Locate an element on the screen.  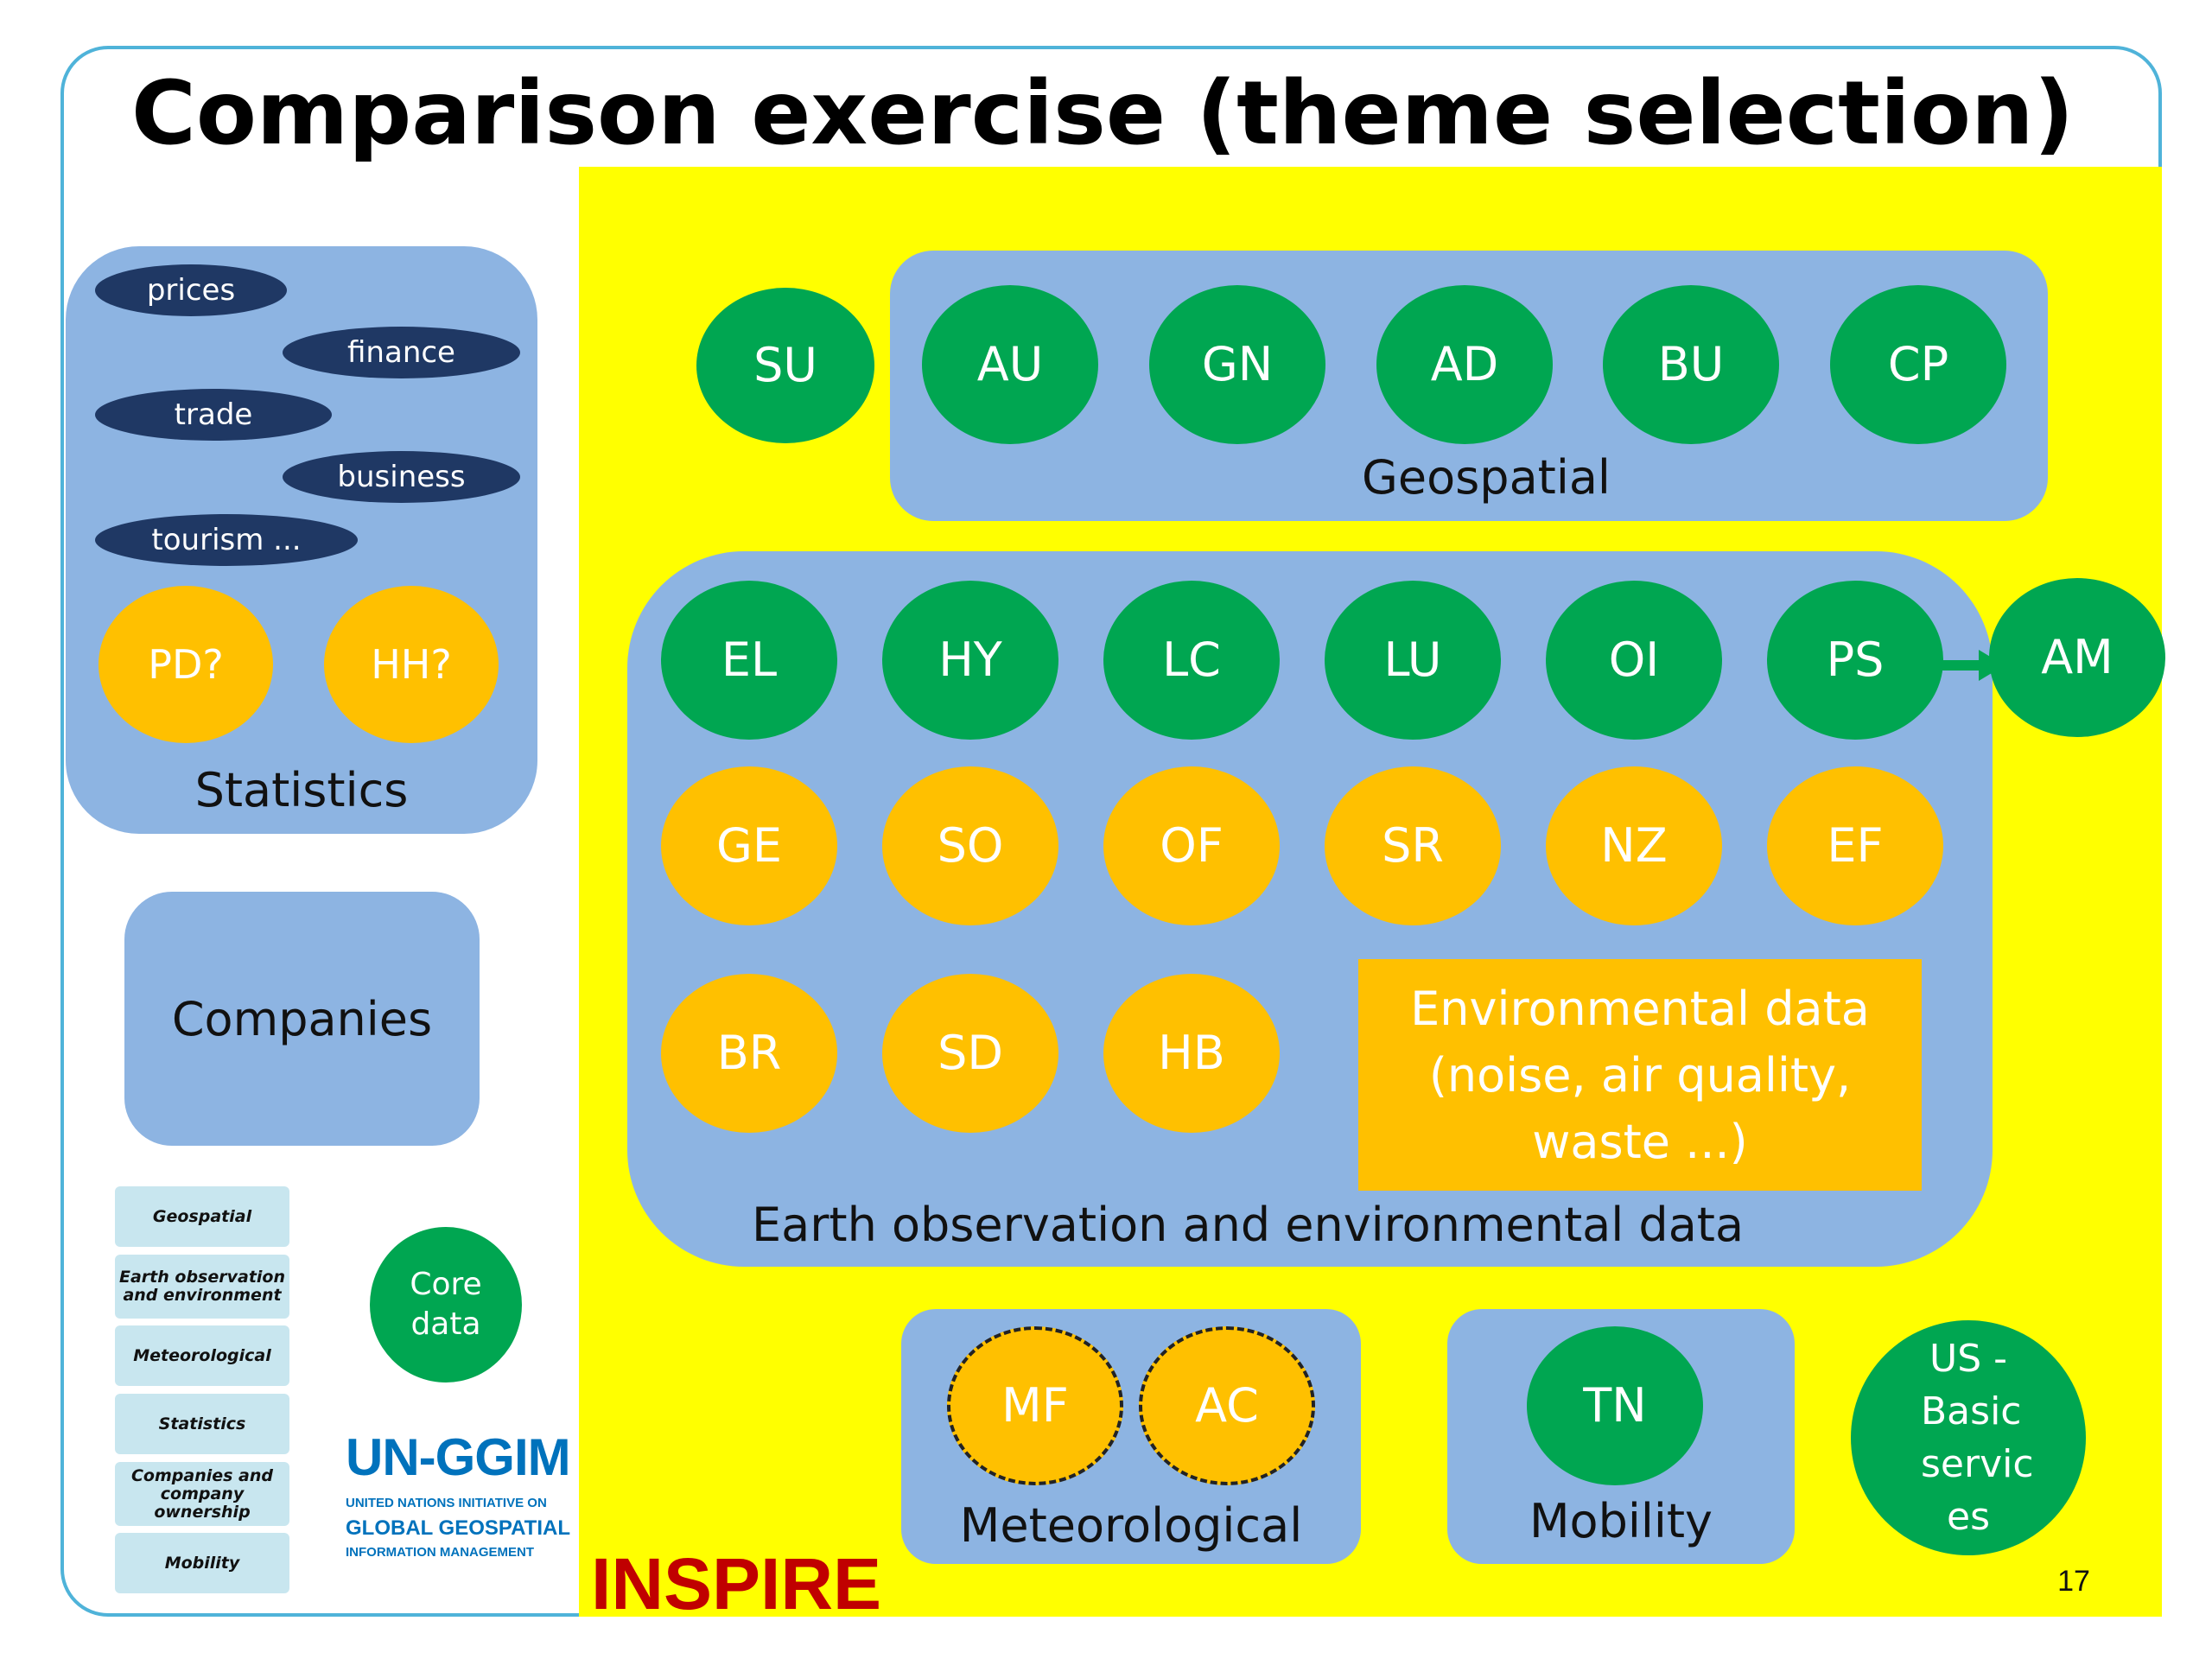
theme-so: SO is located at coordinates (970, 845).